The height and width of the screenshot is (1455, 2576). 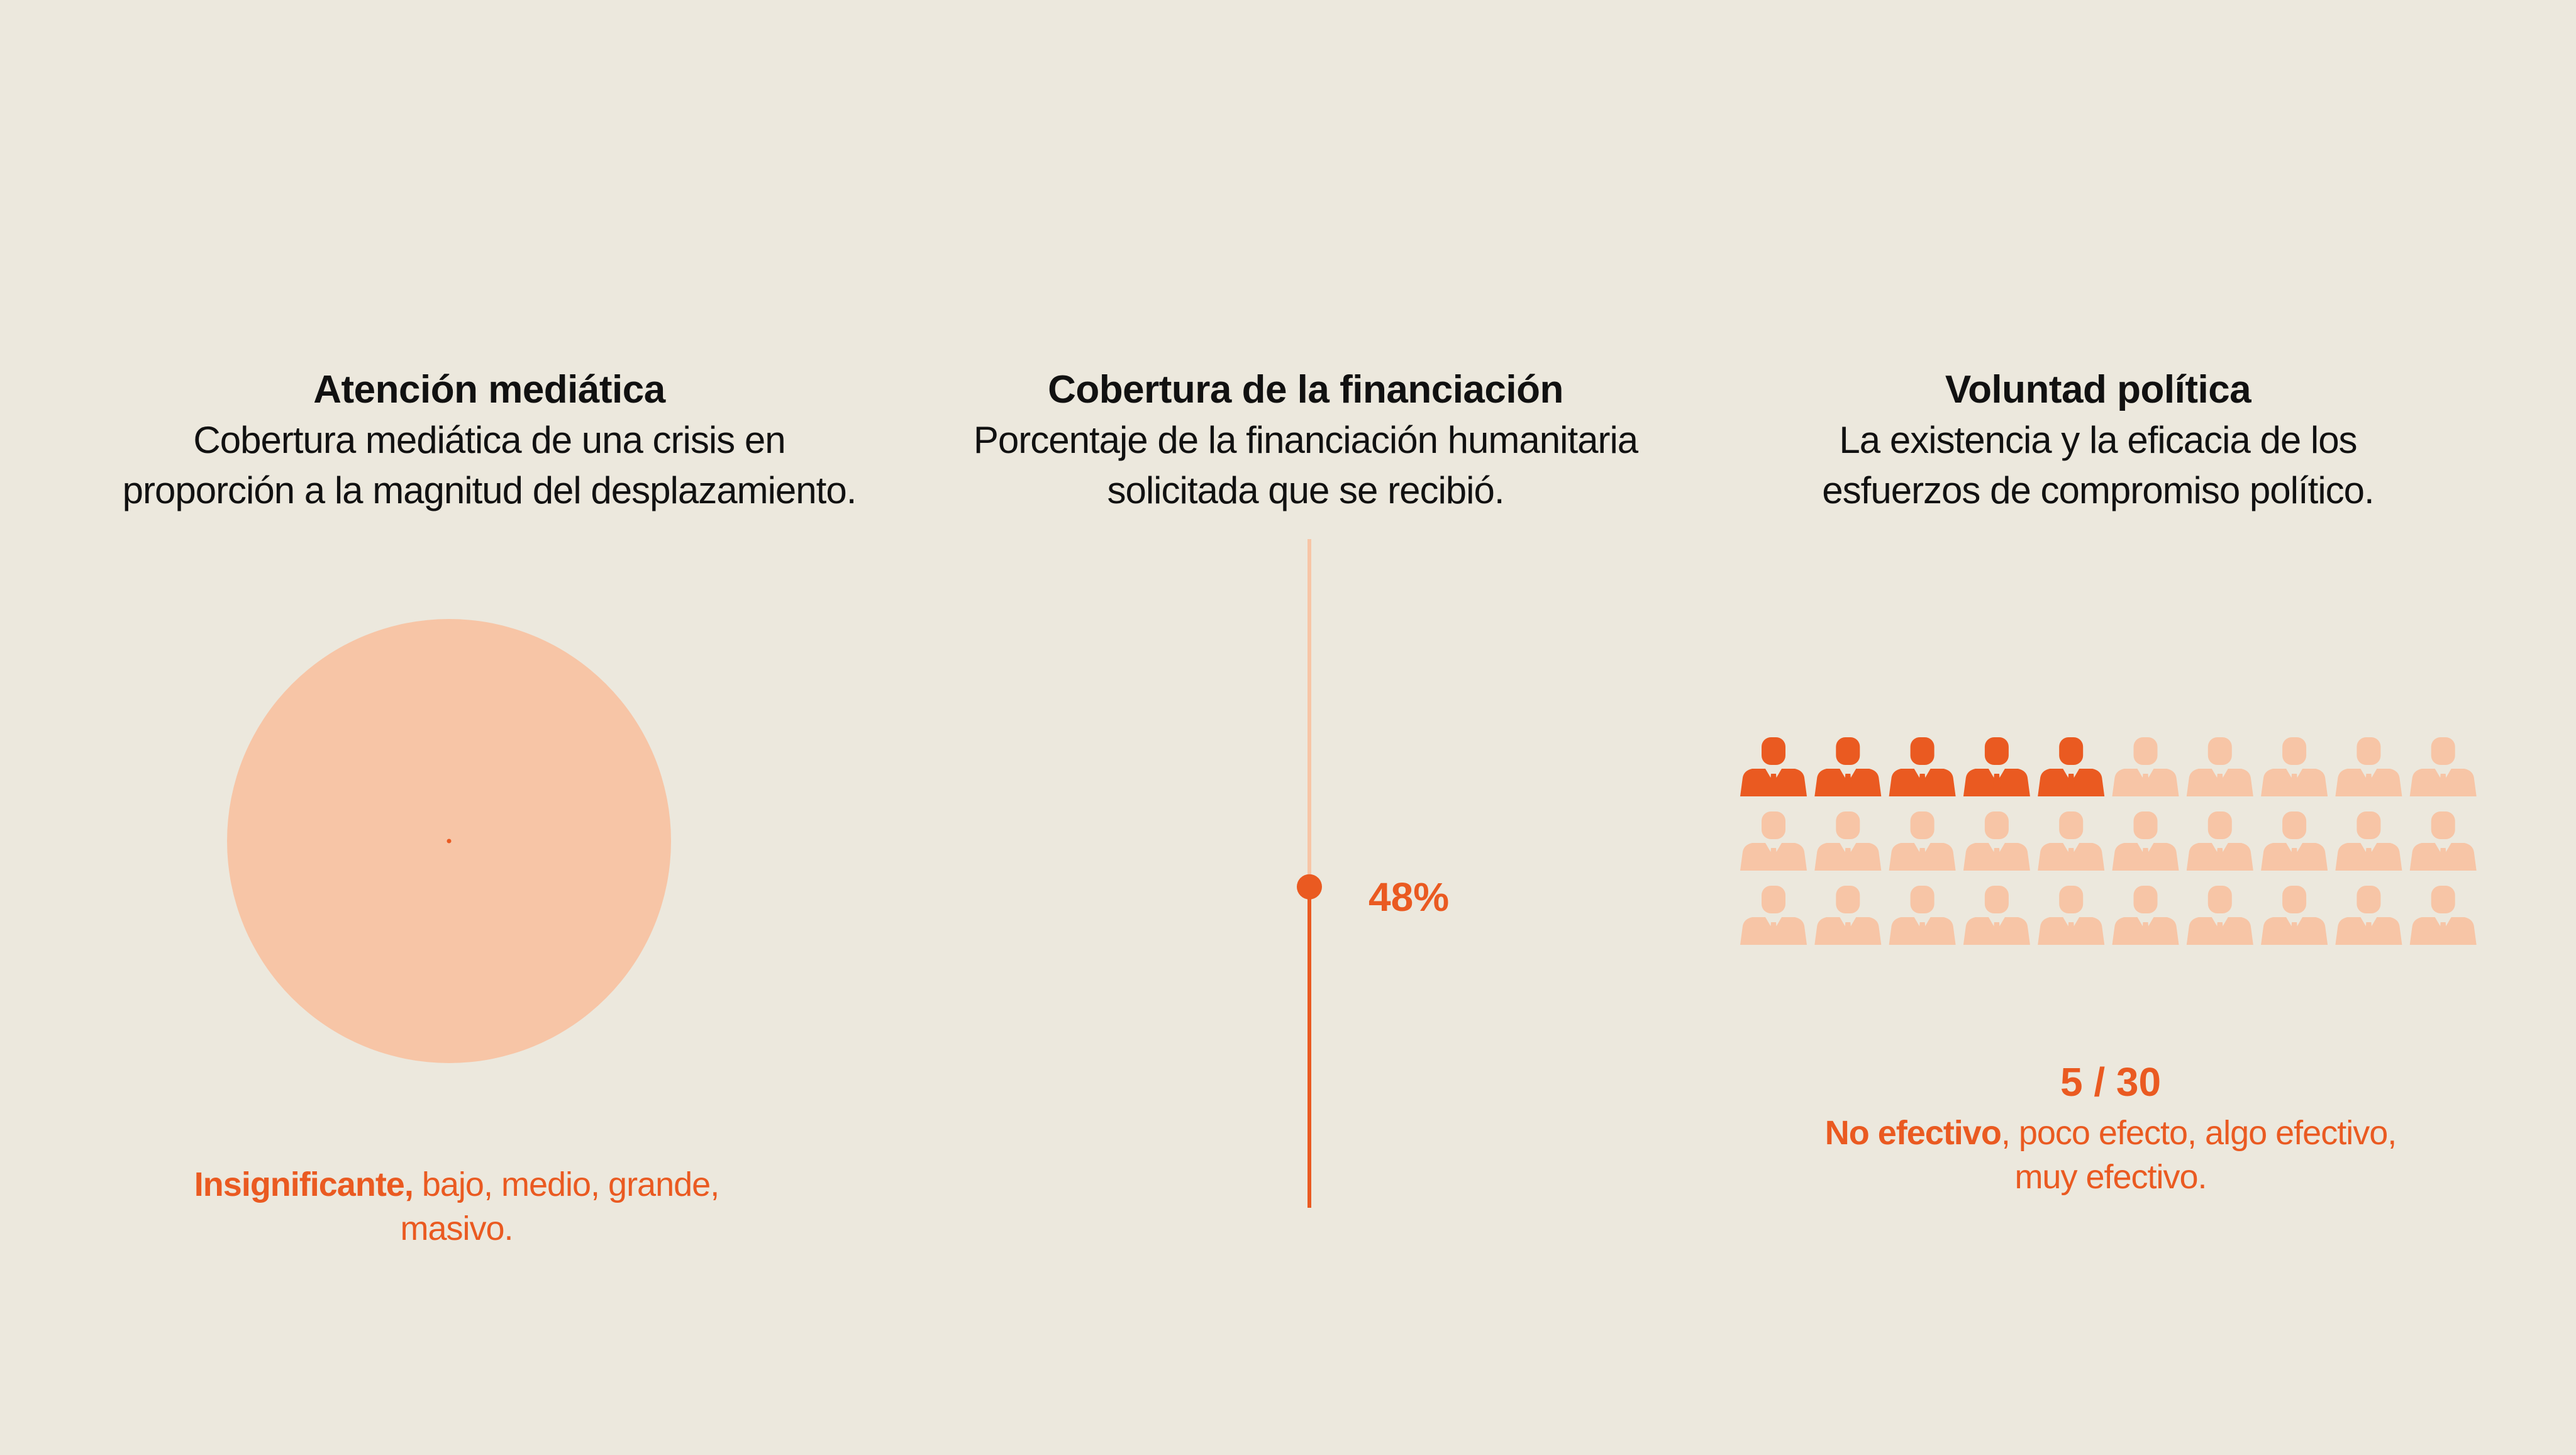 I want to click on media-scale-selected: Insignificante,, so click(x=304, y=1184).